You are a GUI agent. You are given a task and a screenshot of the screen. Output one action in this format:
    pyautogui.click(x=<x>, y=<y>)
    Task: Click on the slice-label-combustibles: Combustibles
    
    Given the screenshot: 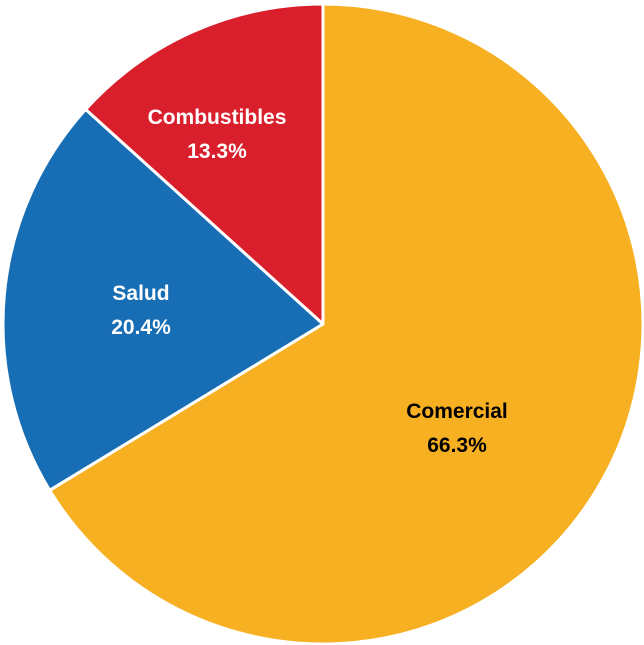 What is the action you would take?
    pyautogui.click(x=217, y=117)
    